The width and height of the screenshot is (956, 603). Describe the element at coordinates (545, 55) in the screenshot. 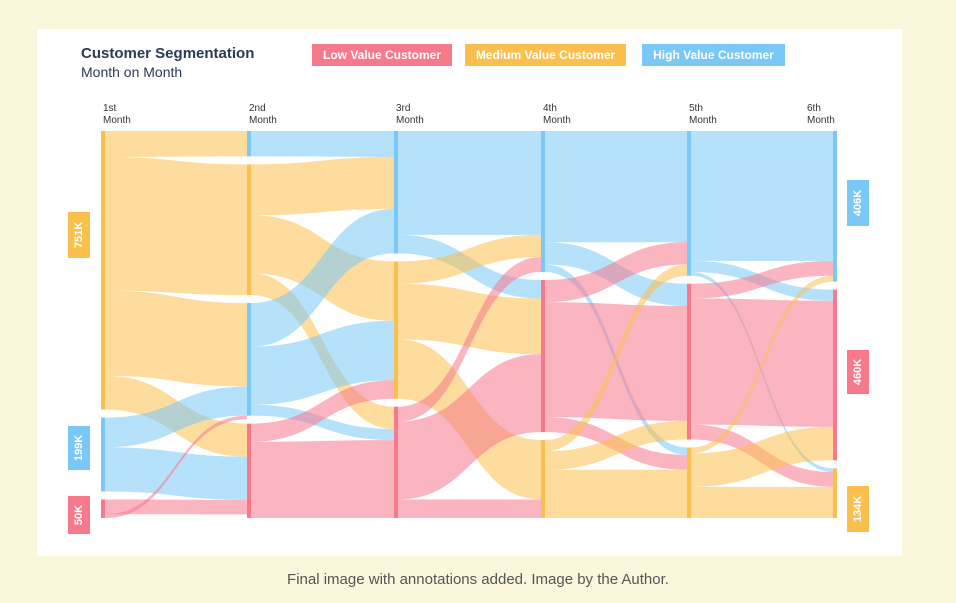

I see `legend-medium-value: Medium Value Customer` at that location.